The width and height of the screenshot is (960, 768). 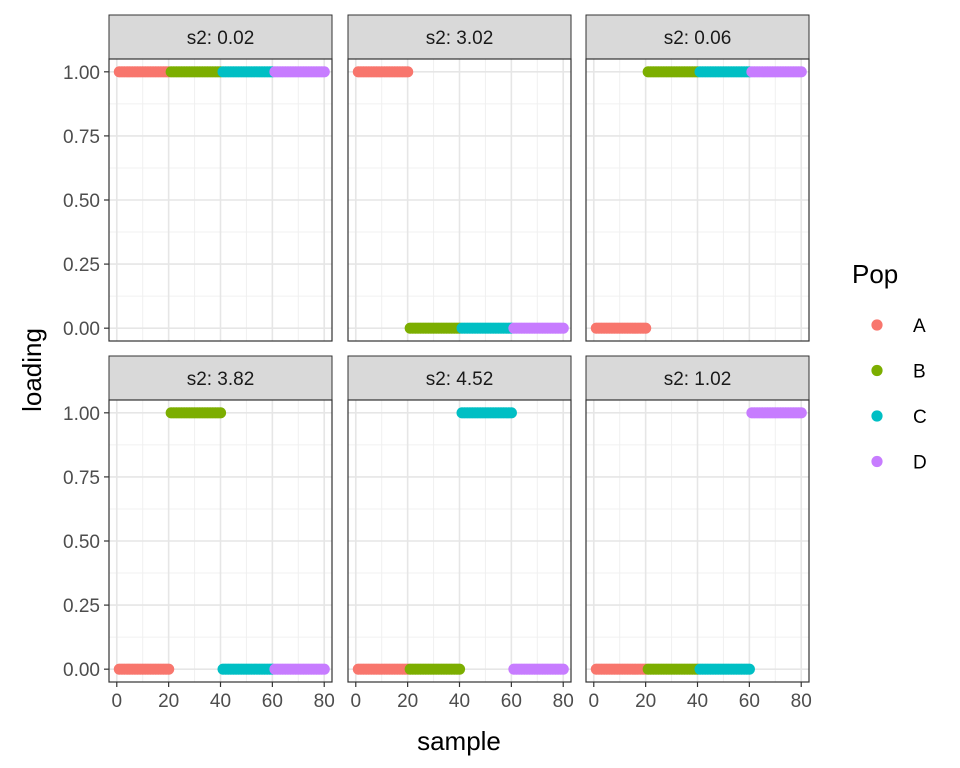 I want to click on facet-strip-label: s2: 0.06, so click(x=698, y=38).